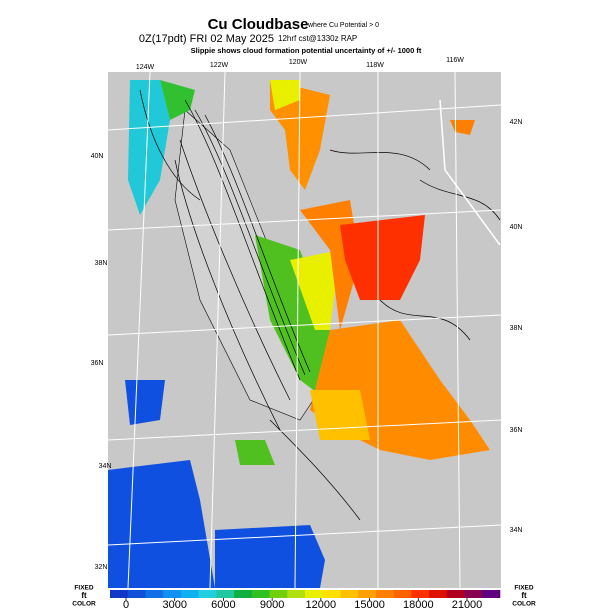 The height and width of the screenshot is (616, 611). I want to click on green-sierra, so click(292, 315).